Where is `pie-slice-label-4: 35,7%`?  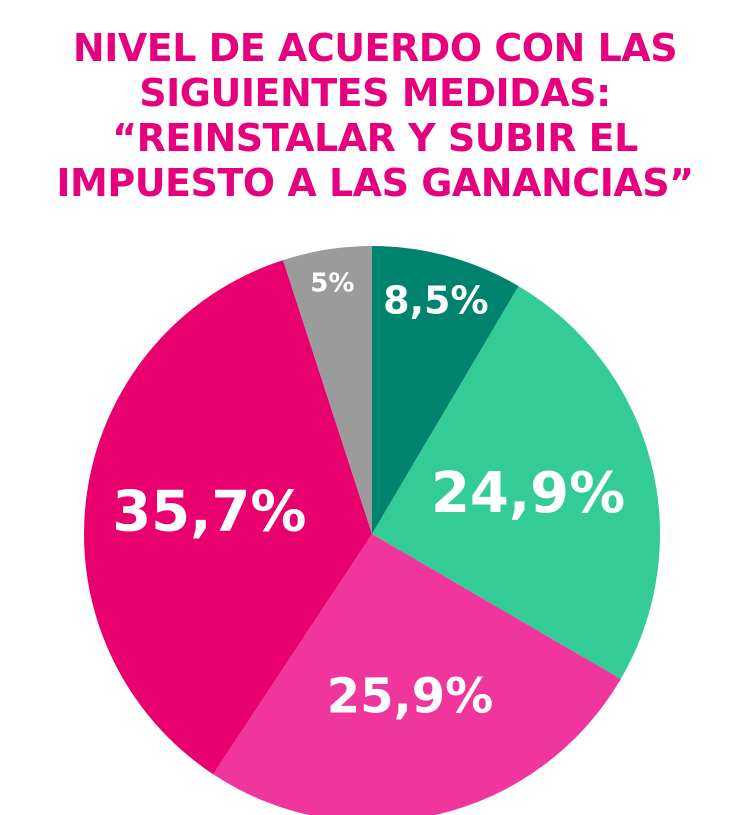
pie-slice-label-4: 35,7% is located at coordinates (209, 511).